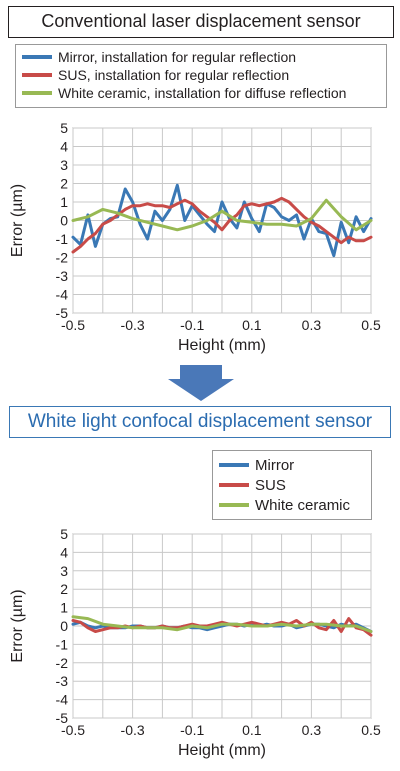  Describe the element at coordinates (200, 422) in the screenshot. I see `chart-2-title: White light confocal displacement sensor` at that location.